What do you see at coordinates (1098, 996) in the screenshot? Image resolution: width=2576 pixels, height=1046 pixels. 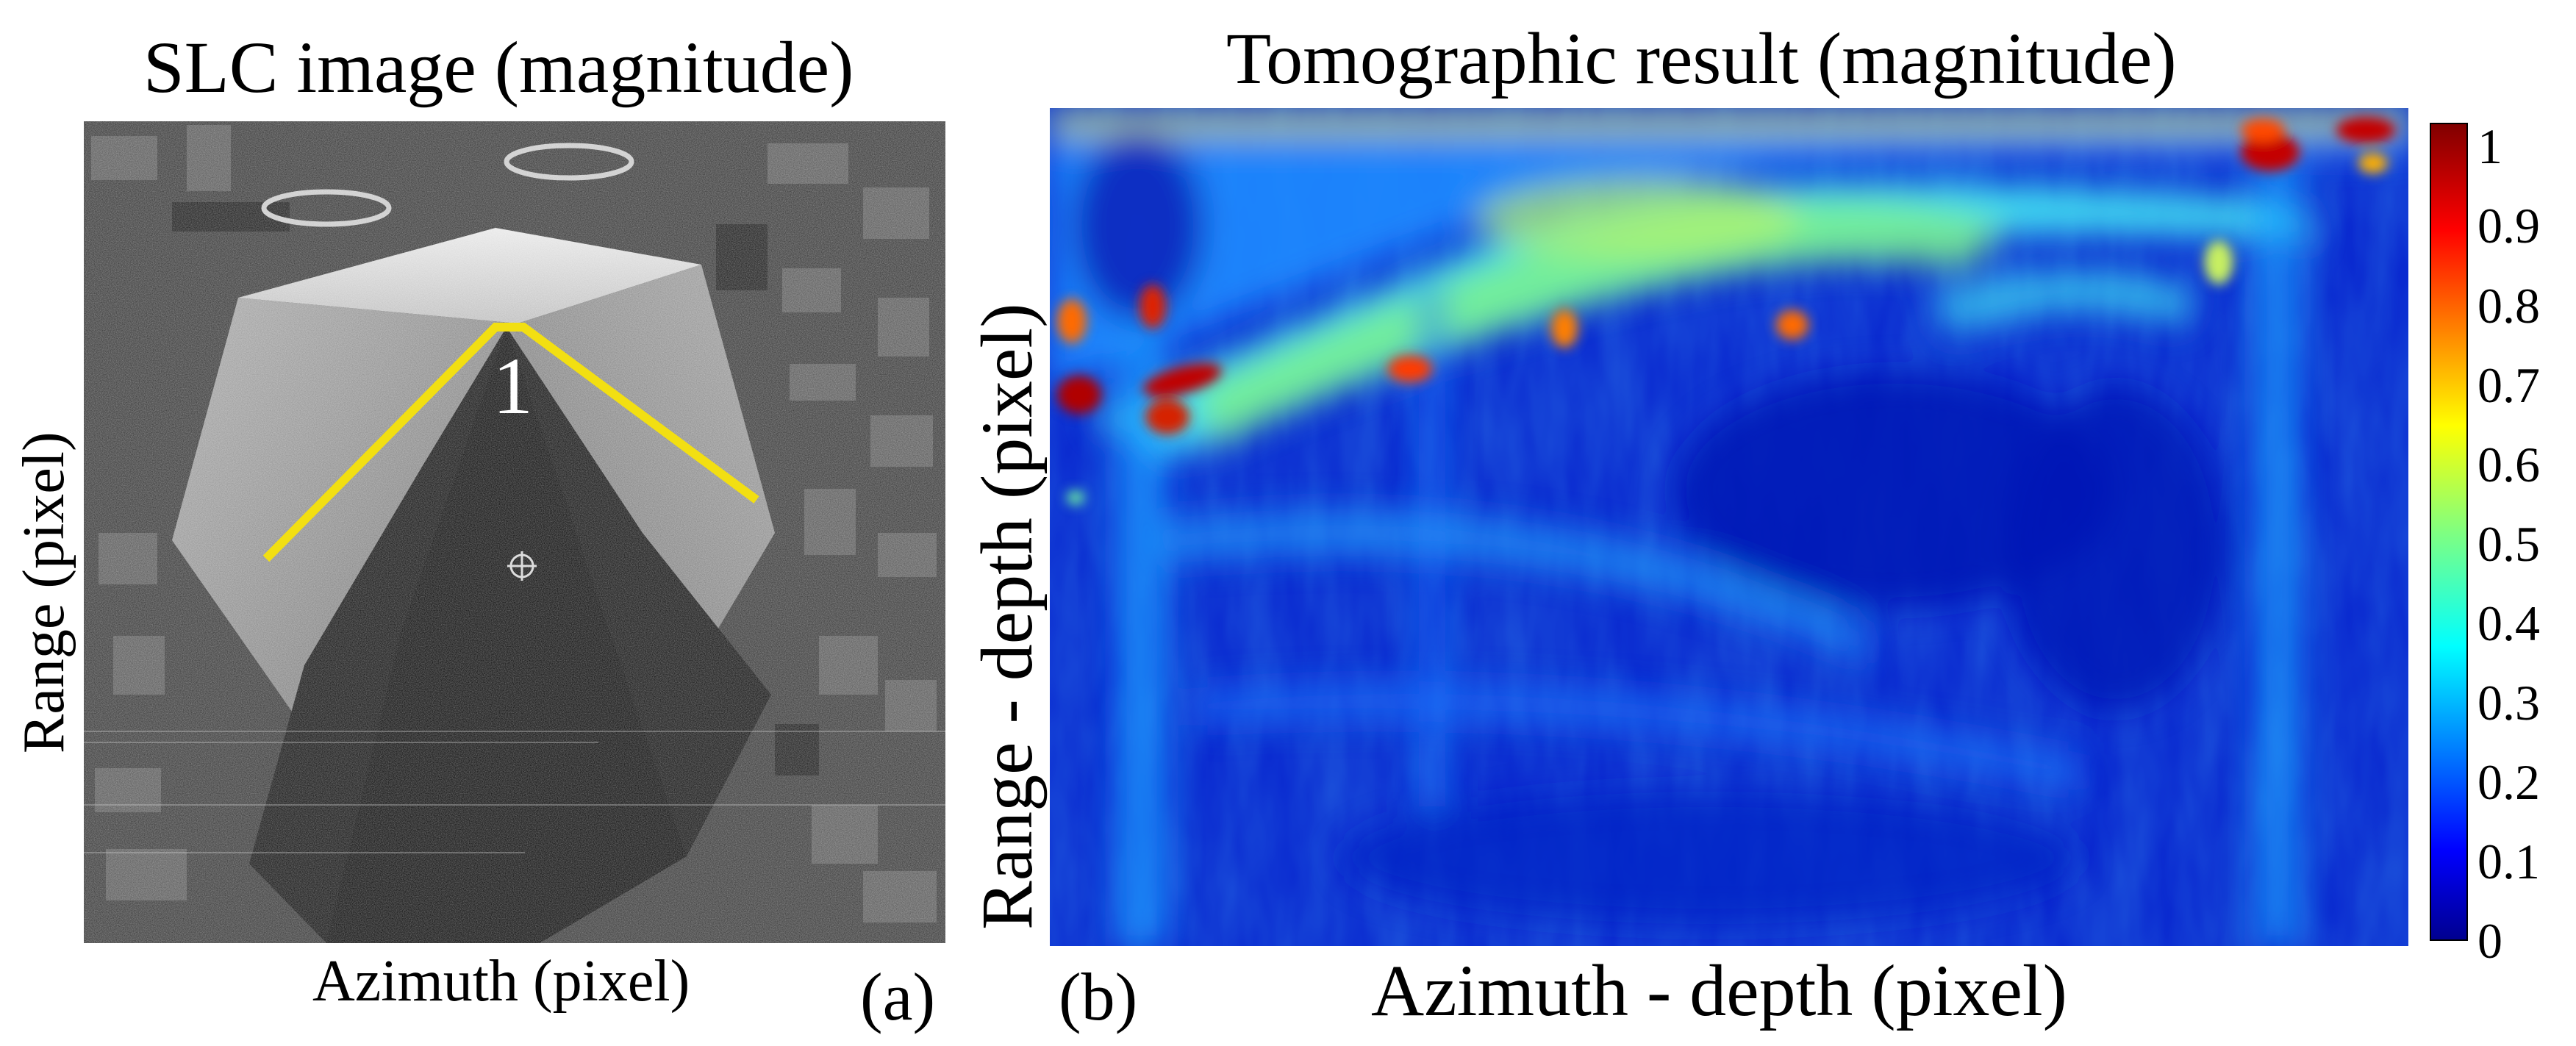 I see `panel-b-tag: (b)` at bounding box center [1098, 996].